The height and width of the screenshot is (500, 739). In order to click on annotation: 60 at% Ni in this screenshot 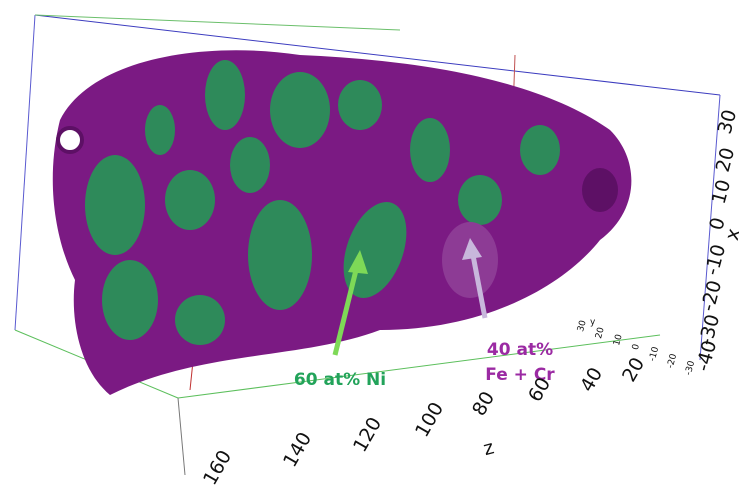, I will do `click(340, 380)`.